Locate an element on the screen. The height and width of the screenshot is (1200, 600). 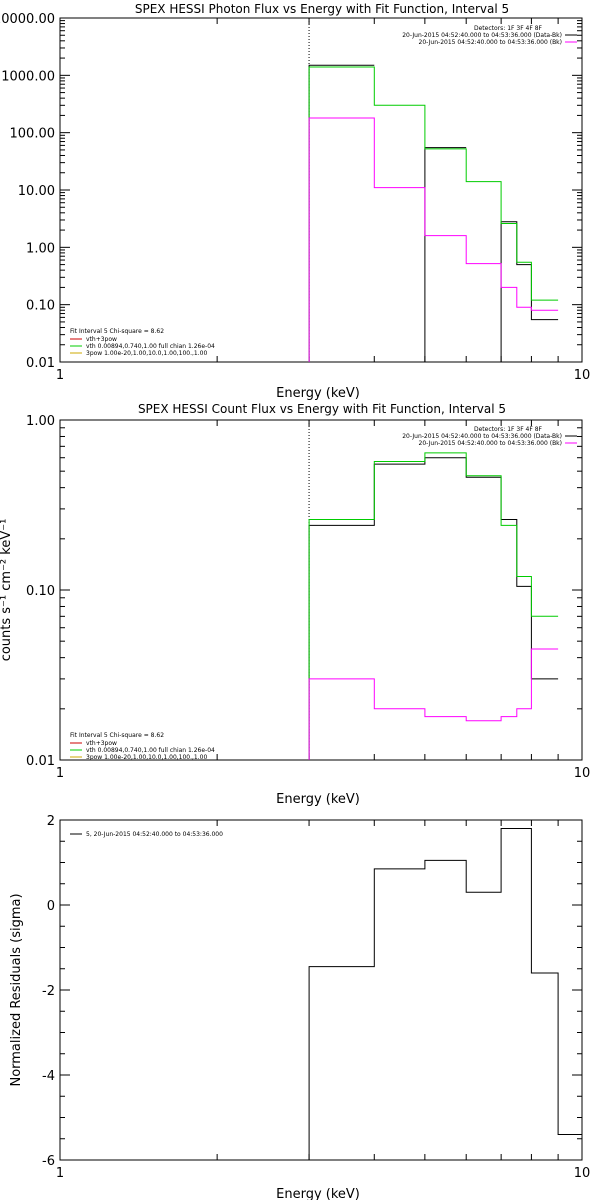
y-tick-label: 1000.00 is located at coordinates (28, 76).